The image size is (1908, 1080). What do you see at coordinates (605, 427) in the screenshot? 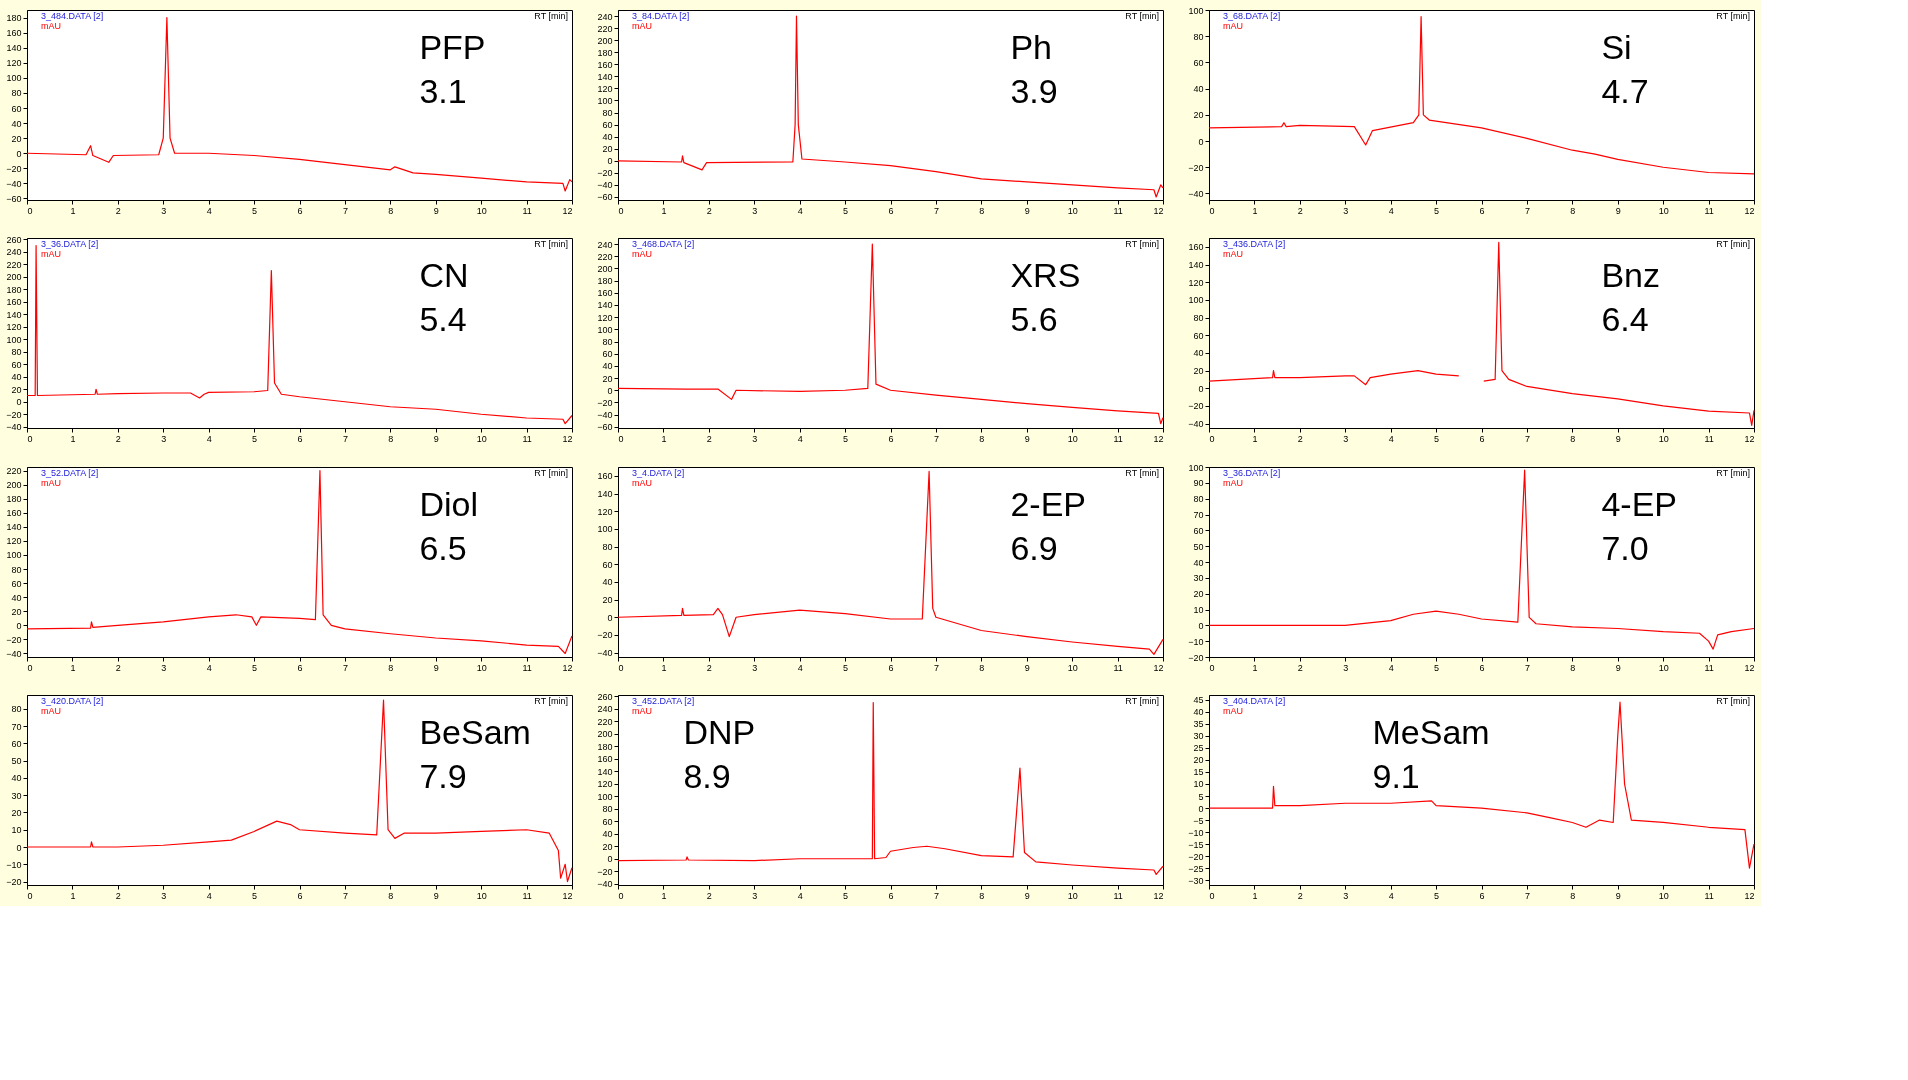
I see `y-tick-label: −60` at bounding box center [605, 427].